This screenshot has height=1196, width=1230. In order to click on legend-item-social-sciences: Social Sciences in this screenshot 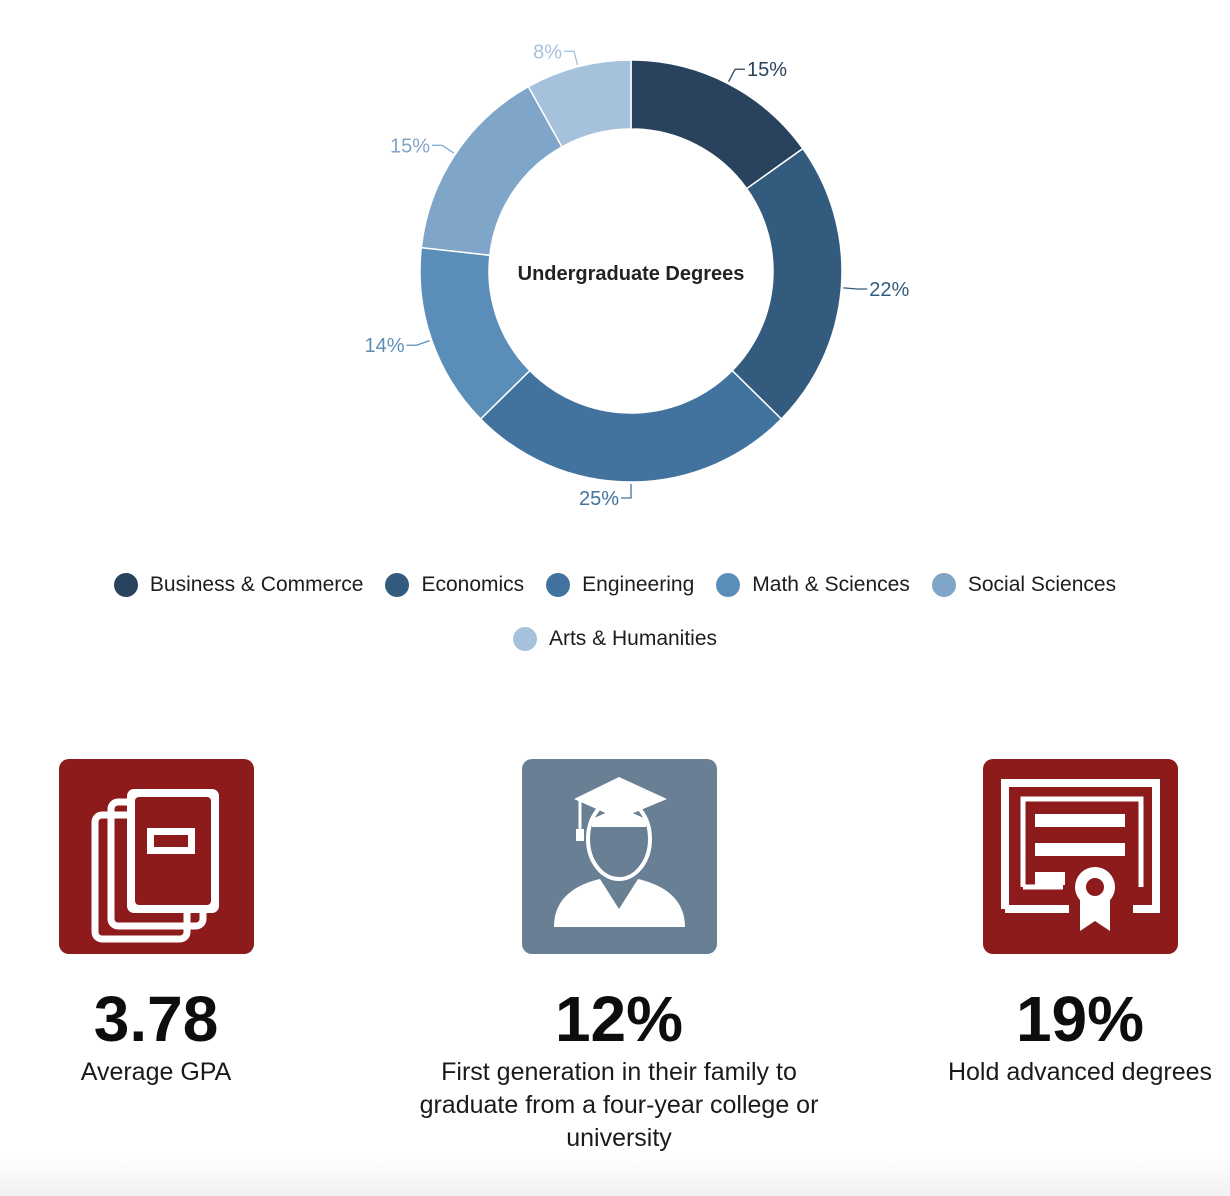, I will do `click(1024, 585)`.